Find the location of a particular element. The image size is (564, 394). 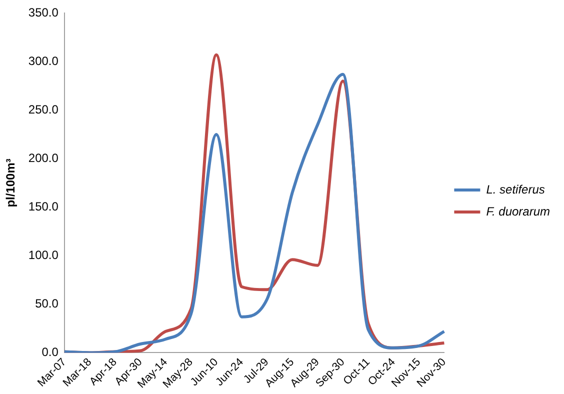

legend-label: F. duorarum is located at coordinates (518, 211).